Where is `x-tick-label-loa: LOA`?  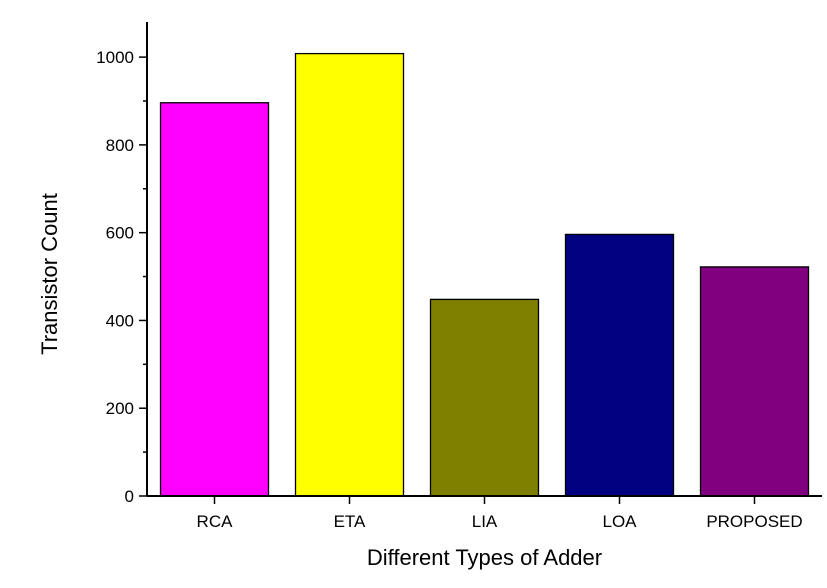
x-tick-label-loa: LOA is located at coordinates (619, 521).